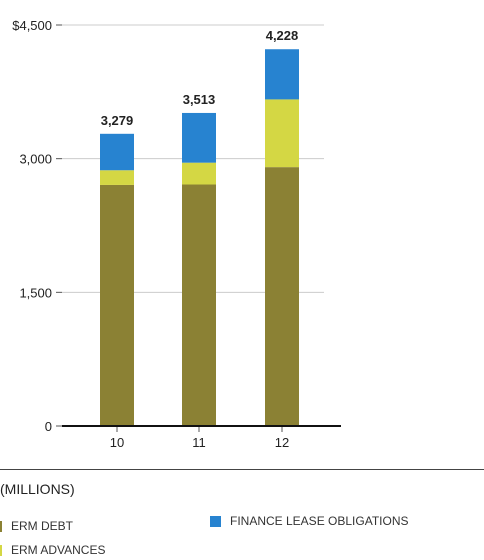 The image size is (484, 560). What do you see at coordinates (242, 469) in the screenshot?
I see `divider` at bounding box center [242, 469].